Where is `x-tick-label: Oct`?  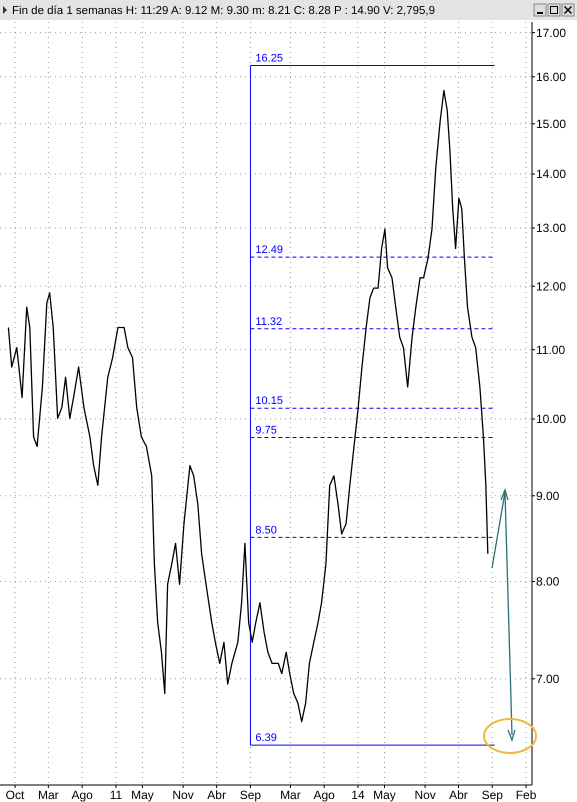
x-tick-label: Oct is located at coordinates (16, 795).